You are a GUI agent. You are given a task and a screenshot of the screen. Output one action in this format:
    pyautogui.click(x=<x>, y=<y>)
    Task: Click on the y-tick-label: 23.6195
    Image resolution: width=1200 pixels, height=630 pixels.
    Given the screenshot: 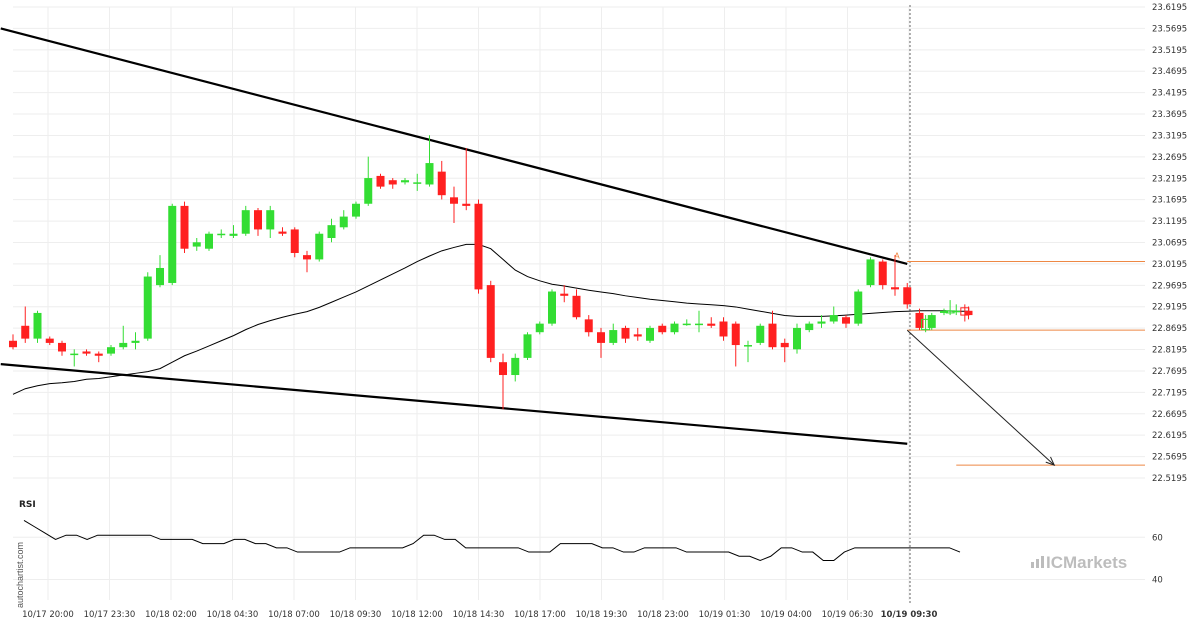 What is the action you would take?
    pyautogui.click(x=1169, y=8)
    